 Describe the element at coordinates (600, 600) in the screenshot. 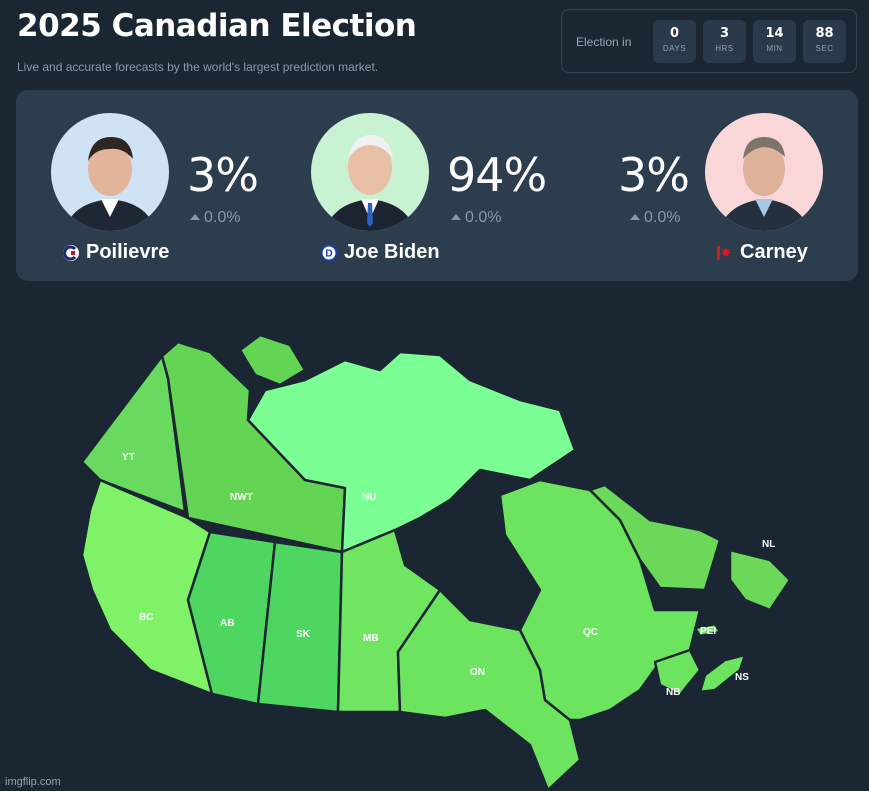

I see `region-qc` at that location.